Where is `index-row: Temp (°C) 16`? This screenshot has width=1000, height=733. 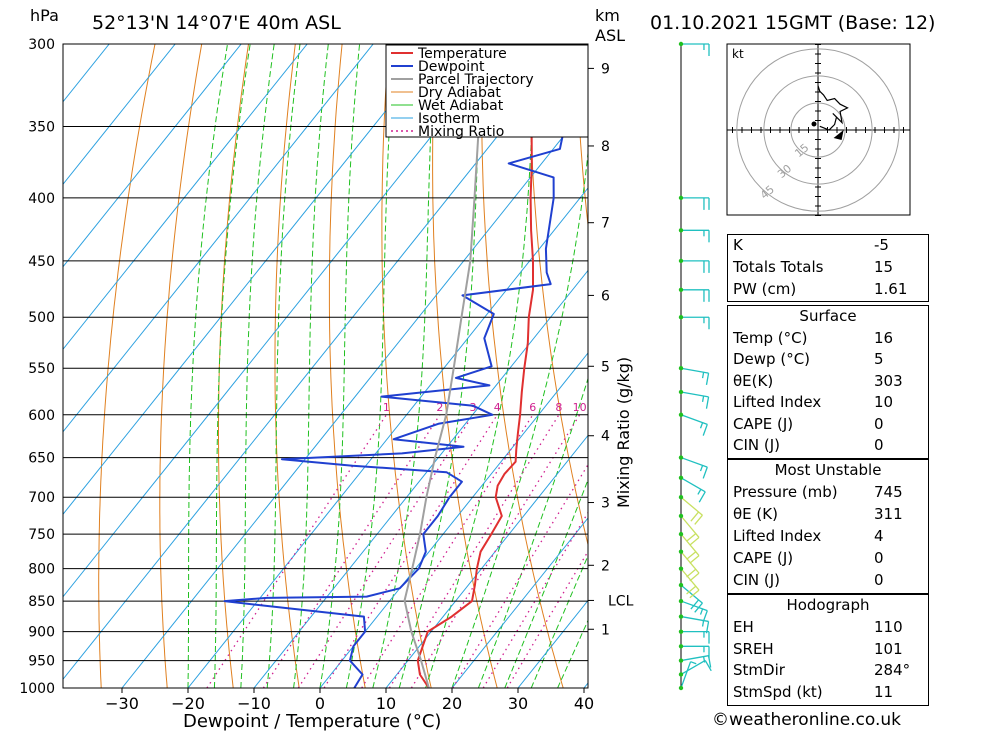
index-row: Temp (°C) 16 is located at coordinates (828, 339).